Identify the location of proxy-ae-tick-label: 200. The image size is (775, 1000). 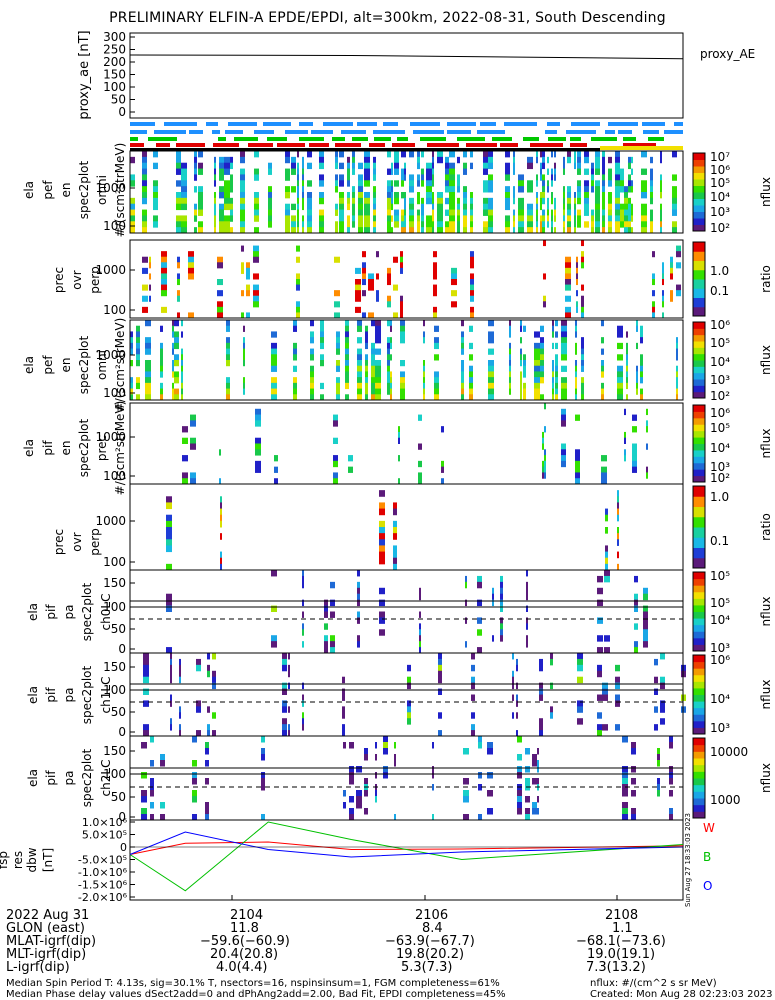
(114, 62).